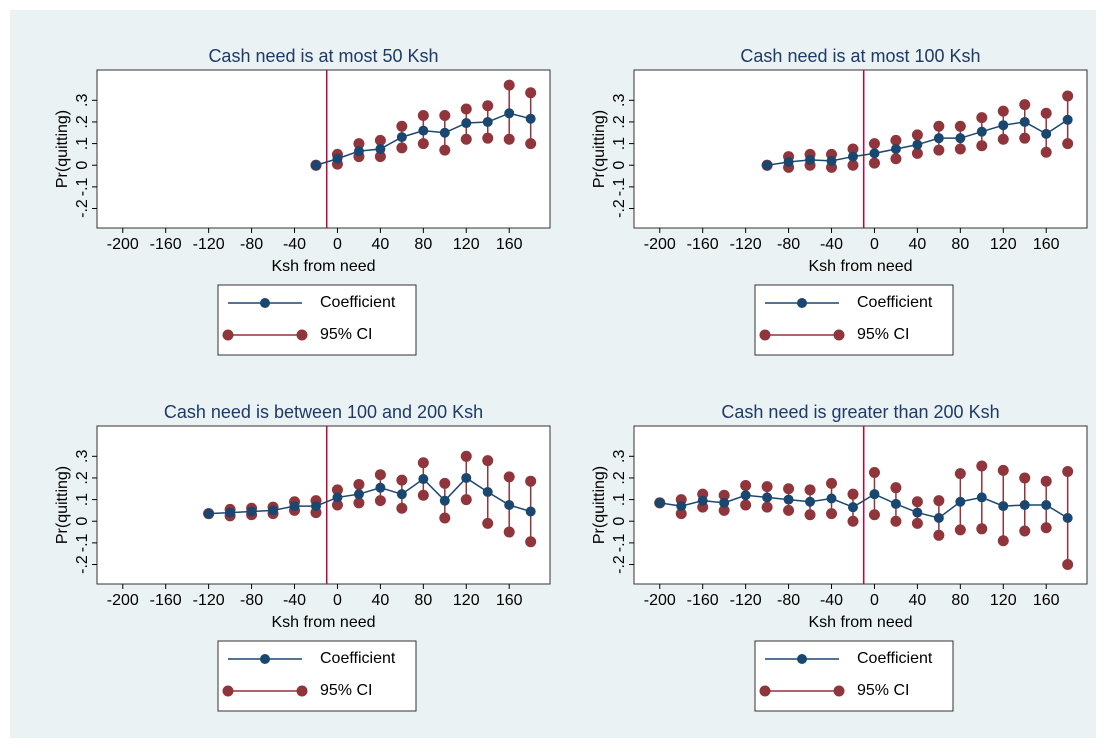  What do you see at coordinates (788, 600) in the screenshot?
I see `x-tick-label: -80` at bounding box center [788, 600].